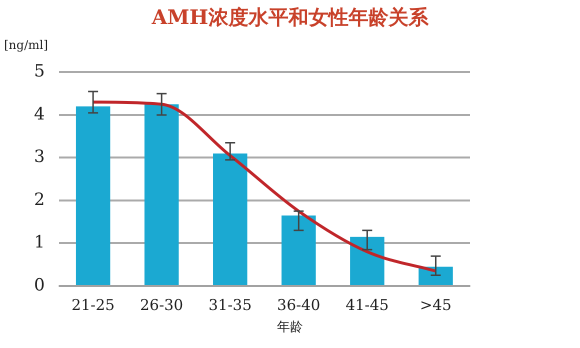 Image resolution: width=580 pixels, height=348 pixels. What do you see at coordinates (39, 242) in the screenshot?
I see `y-tick-label: 1` at bounding box center [39, 242].